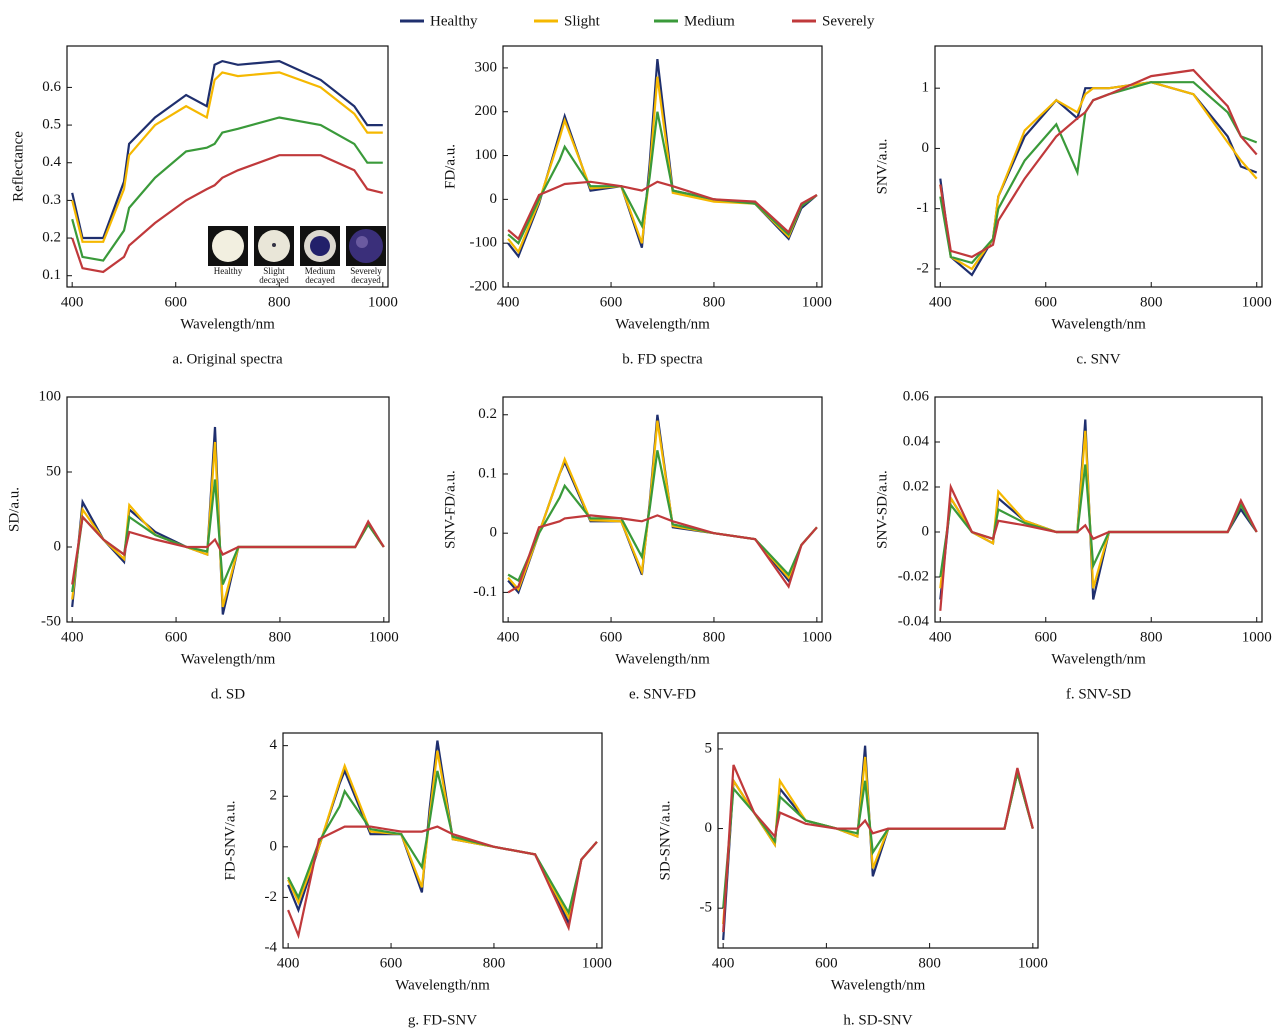  I want to click on panel-caption: b. FD spectra, so click(662, 359).